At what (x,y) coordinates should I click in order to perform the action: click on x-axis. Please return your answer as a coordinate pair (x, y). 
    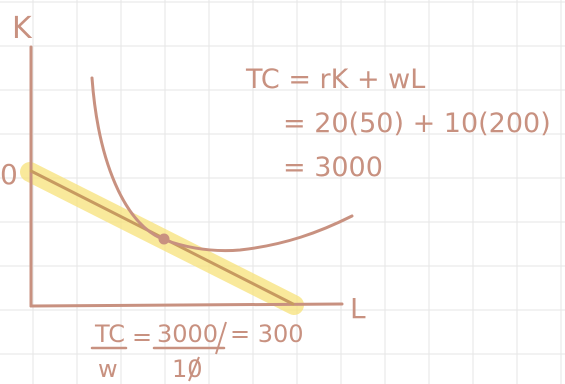
    Looking at the image, I should click on (186, 305).